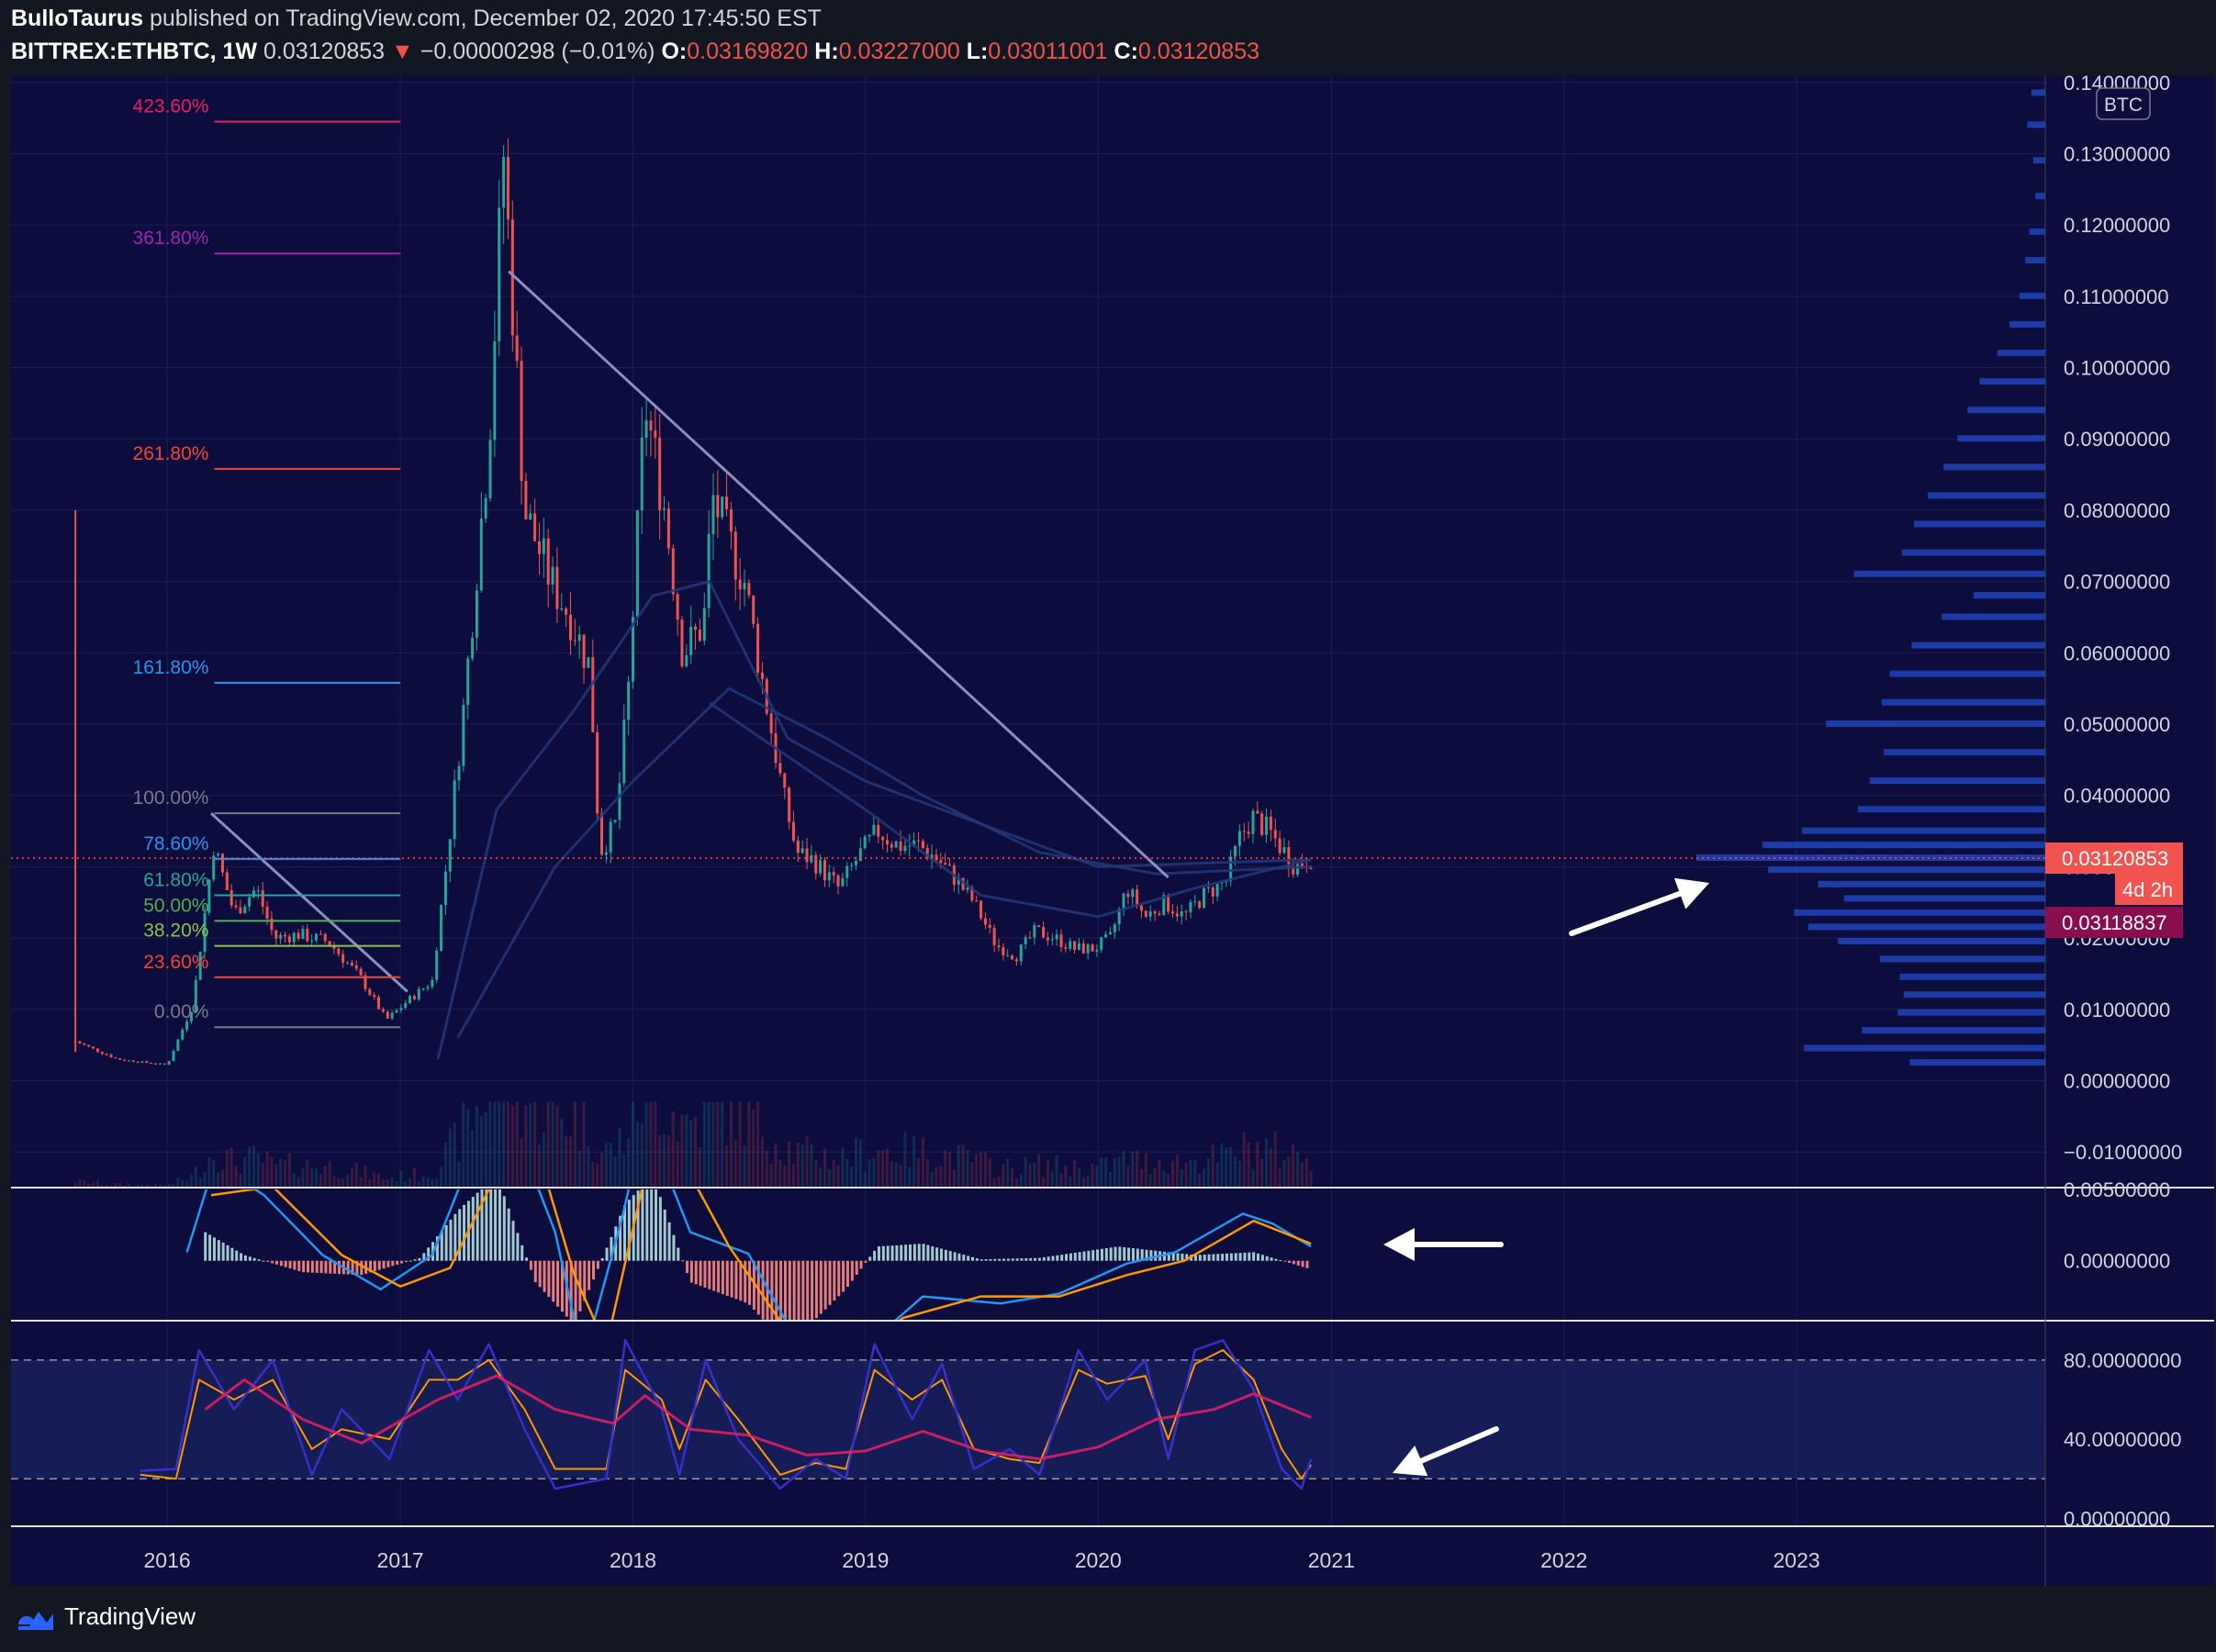 The height and width of the screenshot is (1652, 2216). Describe the element at coordinates (1626, 913) in the screenshot. I see `arrow-volume-profile` at that location.